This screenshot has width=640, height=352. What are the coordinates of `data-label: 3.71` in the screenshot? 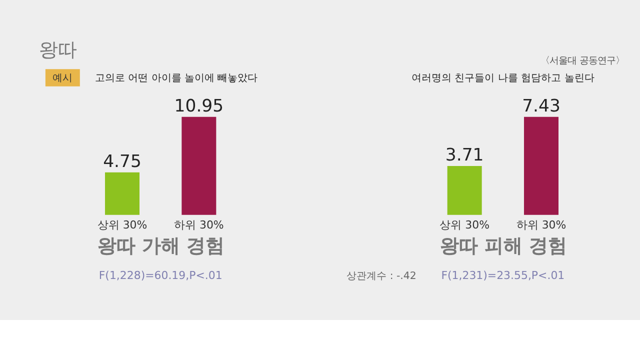 It's located at (464, 155).